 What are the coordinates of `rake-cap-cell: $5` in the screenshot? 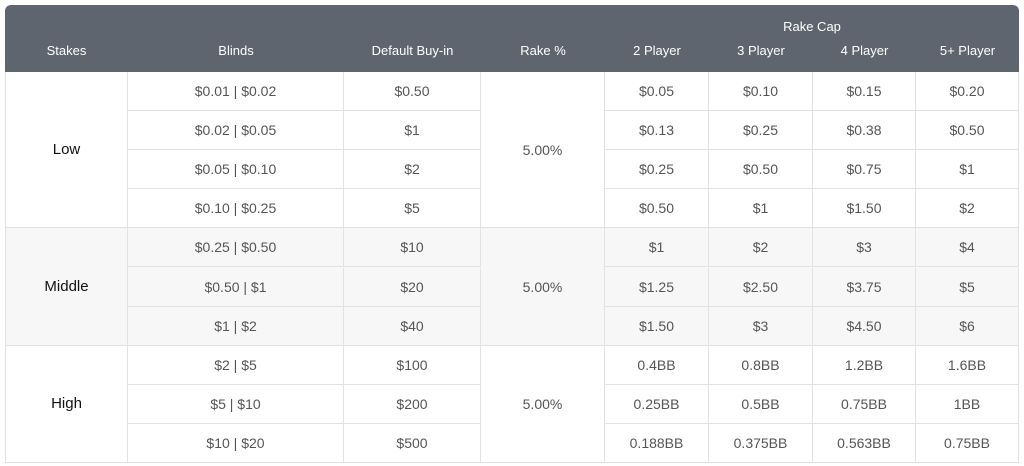 It's located at (967, 287).